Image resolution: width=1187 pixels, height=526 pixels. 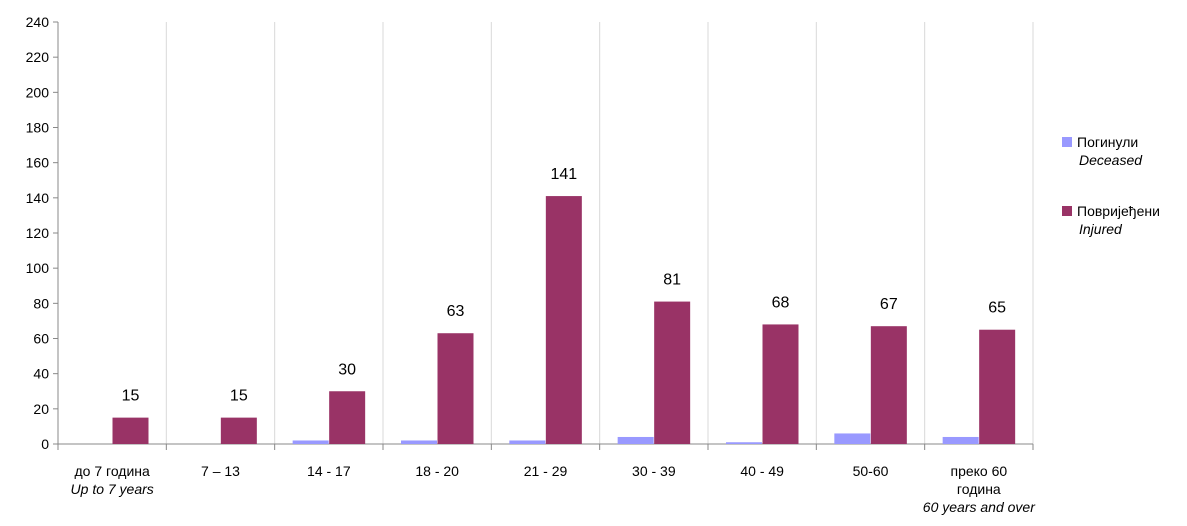 I want to click on data-label-injured-3: 63, so click(x=456, y=311).